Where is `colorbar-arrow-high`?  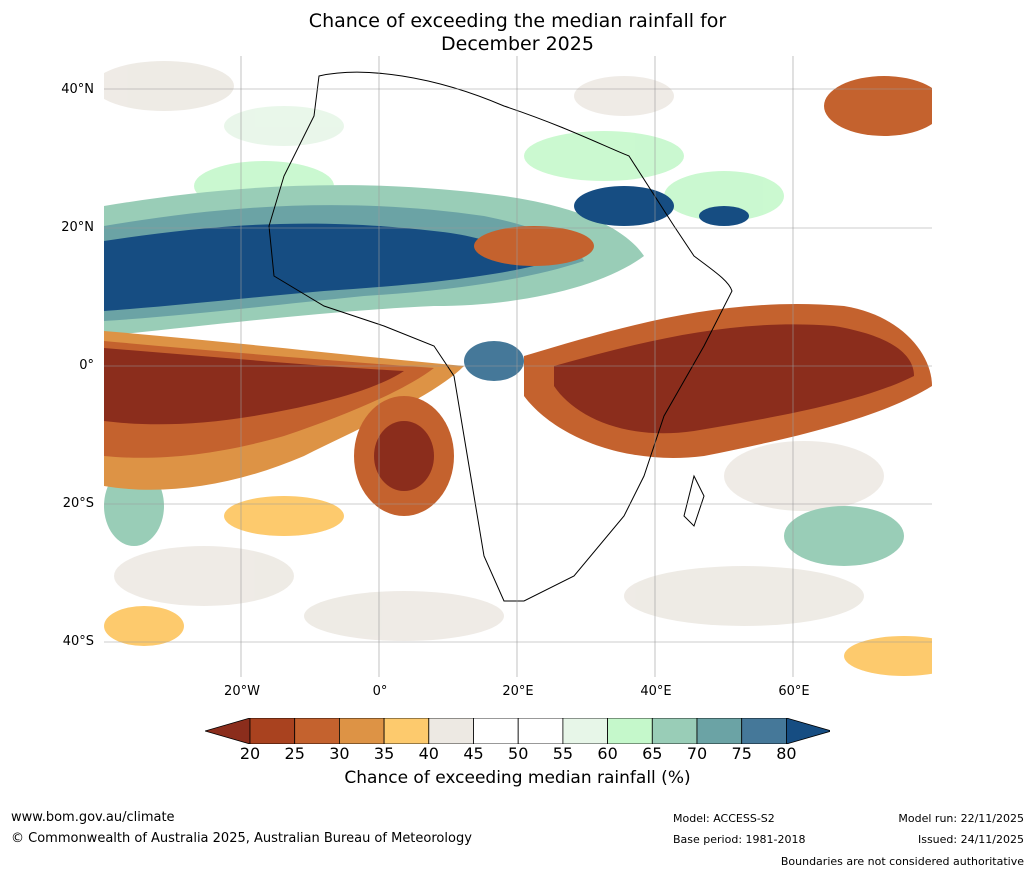
colorbar-arrow-high is located at coordinates (808, 731).